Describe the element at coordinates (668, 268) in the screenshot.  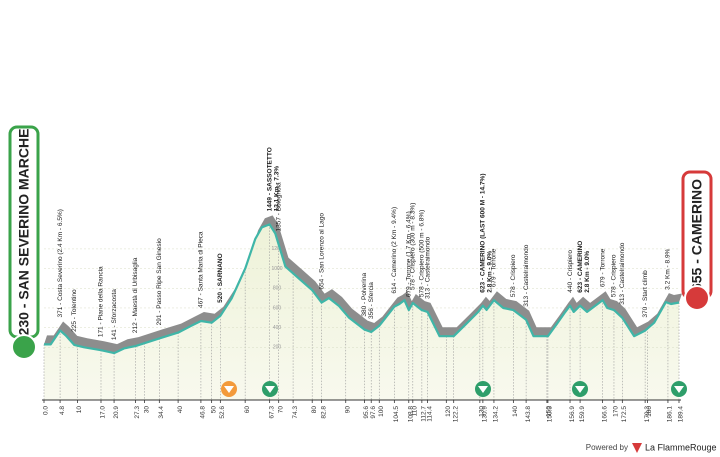
I see `waypoint-label: 3.2 Km - 8.9%` at that location.